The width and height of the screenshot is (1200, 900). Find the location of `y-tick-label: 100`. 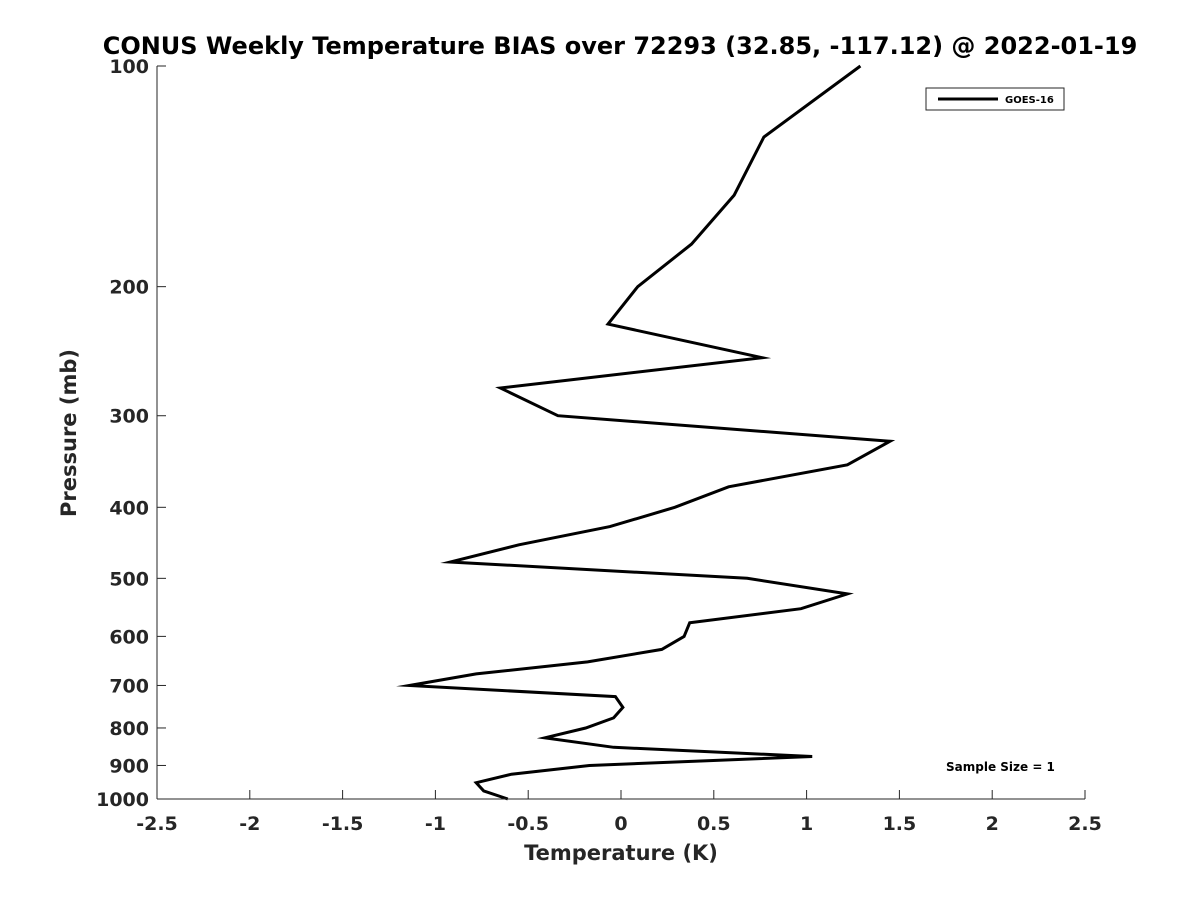

y-tick-label: 100 is located at coordinates (129, 67).